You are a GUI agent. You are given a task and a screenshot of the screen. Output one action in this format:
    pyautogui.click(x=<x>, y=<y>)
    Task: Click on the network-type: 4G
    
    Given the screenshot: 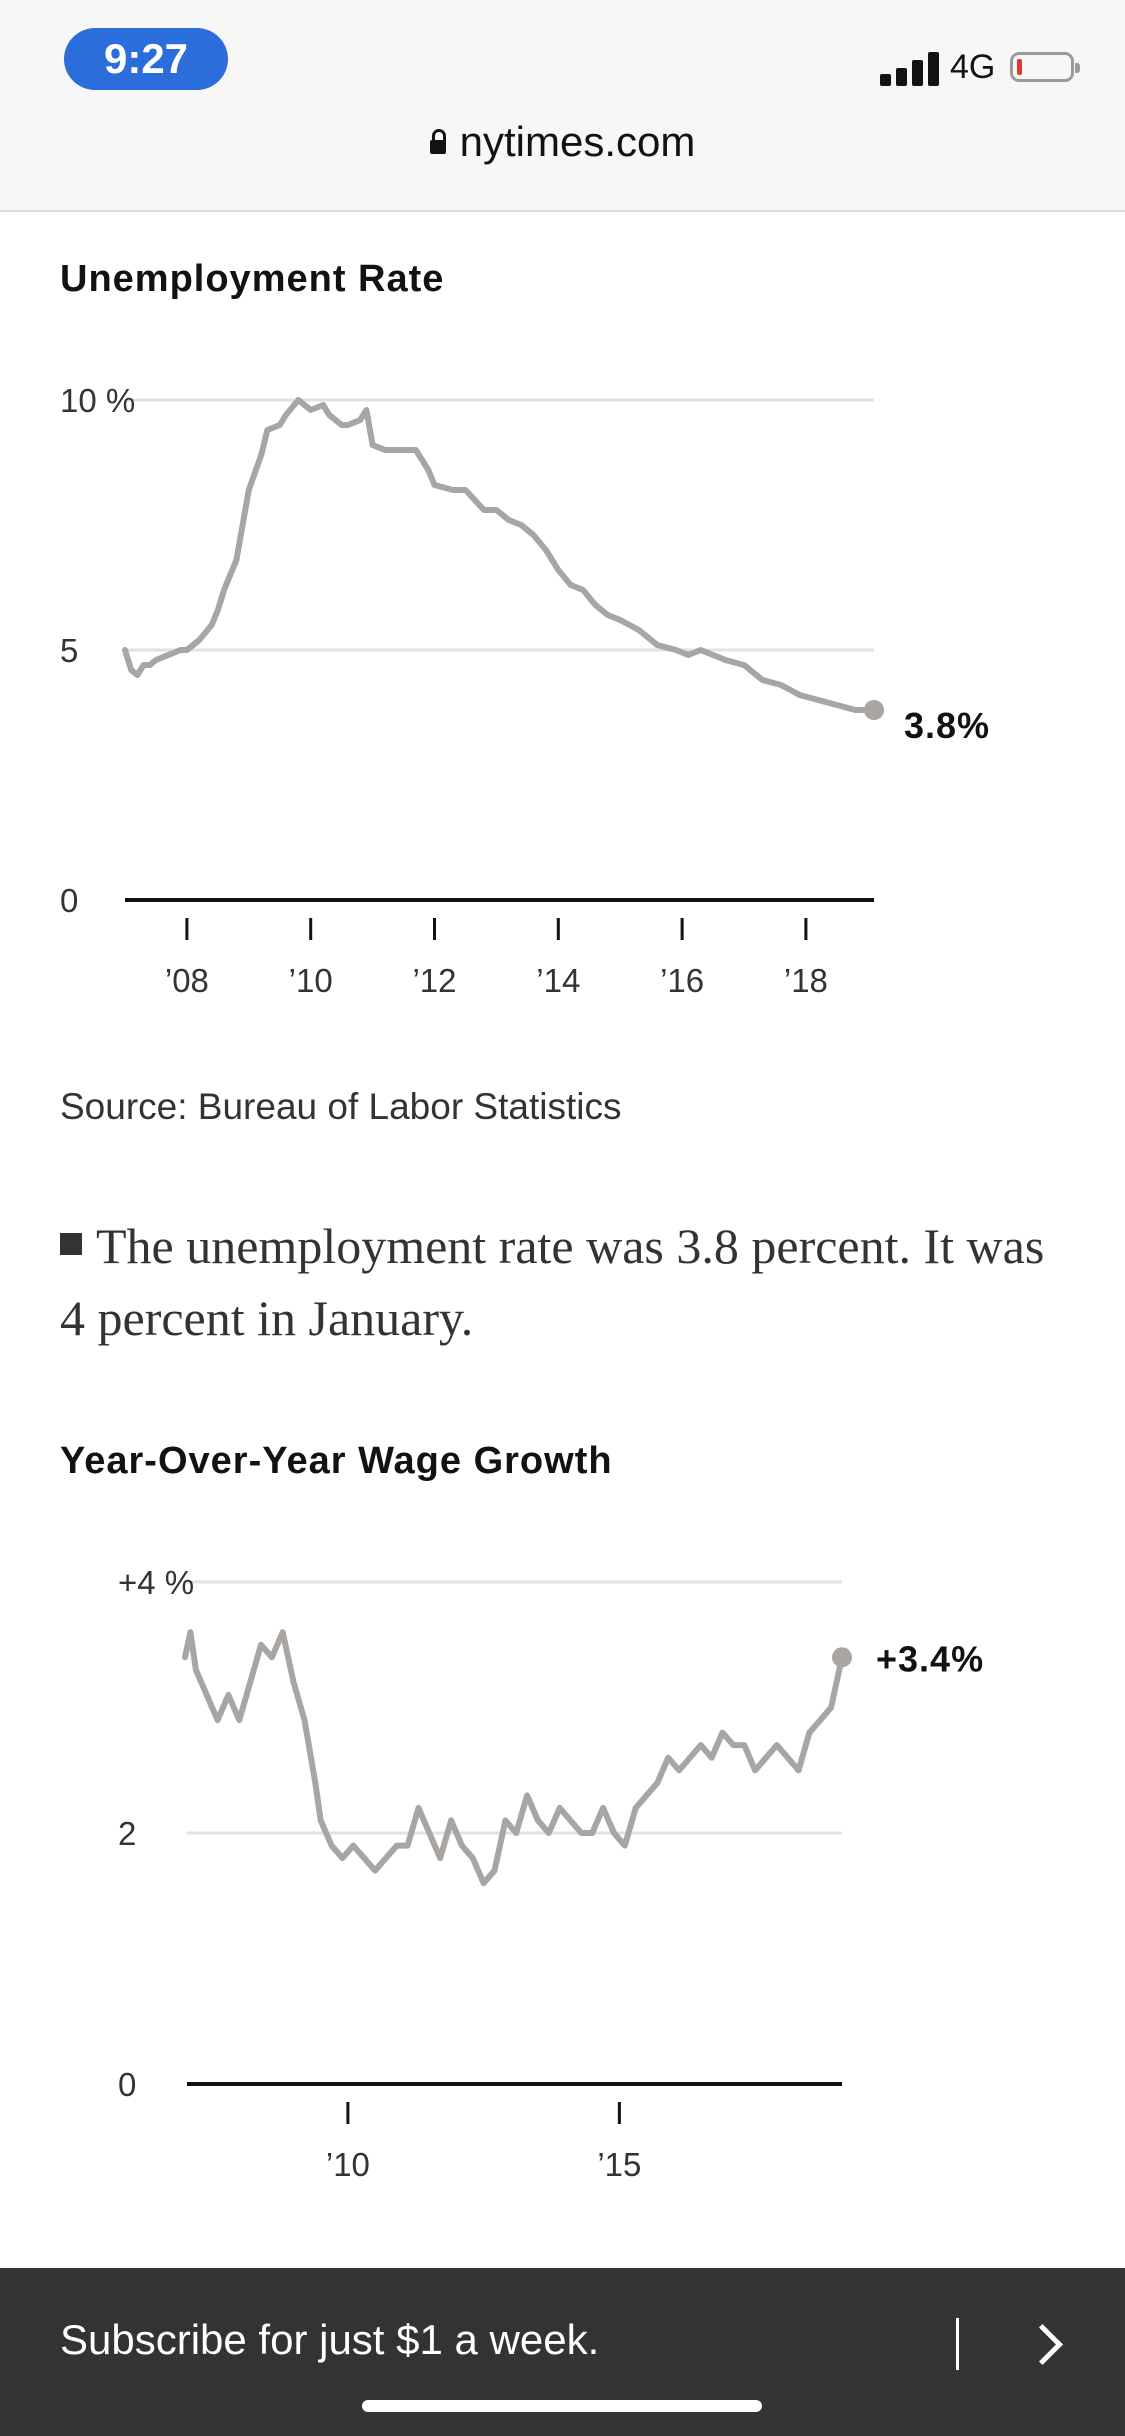 What is the action you would take?
    pyautogui.click(x=973, y=67)
    